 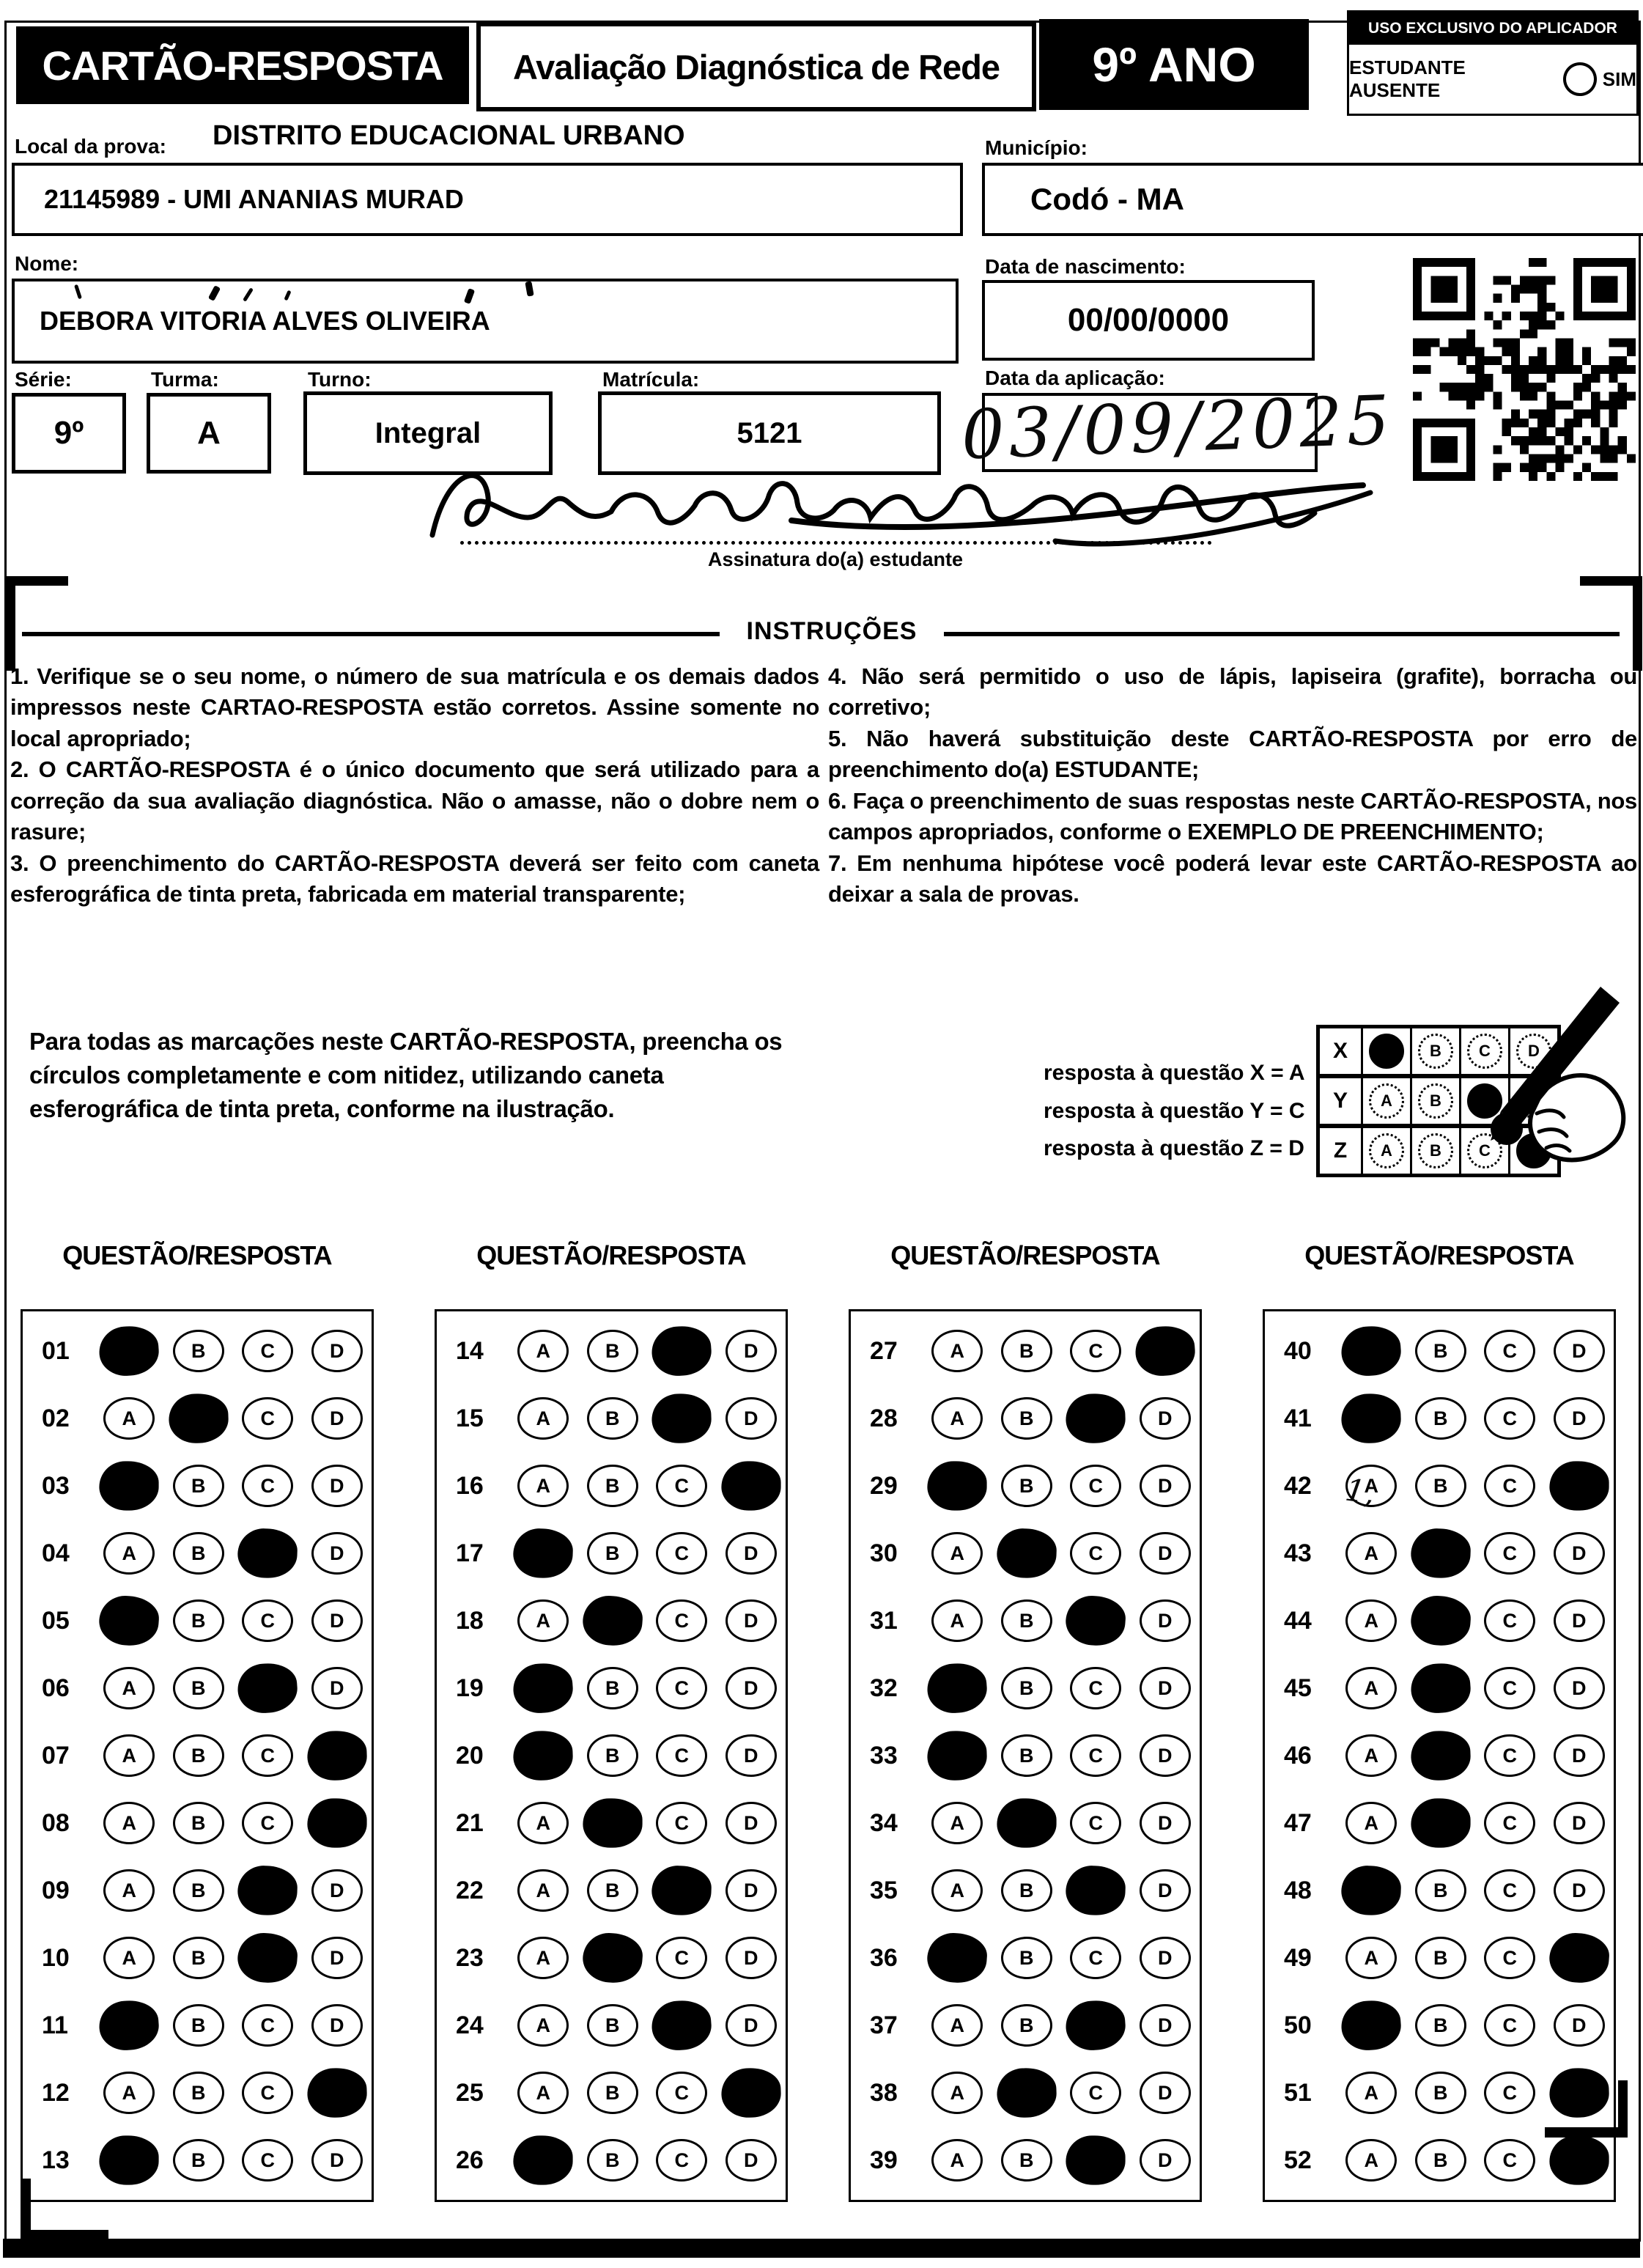 What do you see at coordinates (612, 1755) in the screenshot?
I see `answer-bubble-20-B: B` at bounding box center [612, 1755].